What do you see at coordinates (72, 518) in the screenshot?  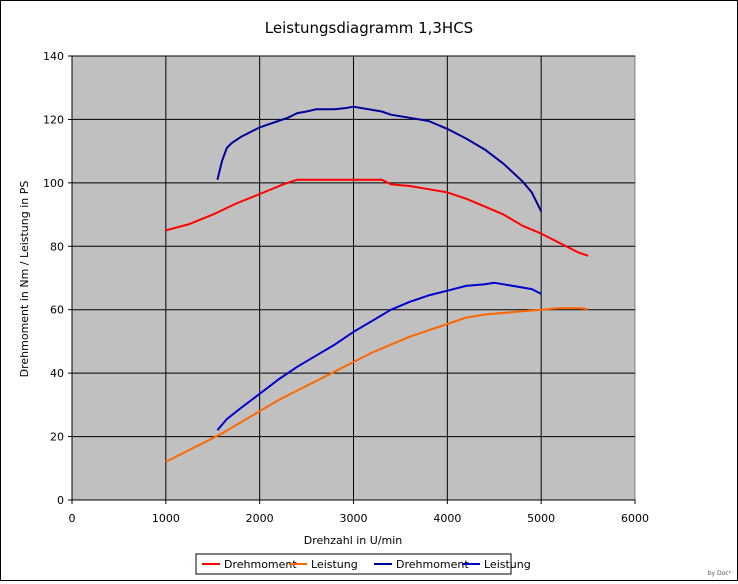 I see `x-tick-label: 0` at bounding box center [72, 518].